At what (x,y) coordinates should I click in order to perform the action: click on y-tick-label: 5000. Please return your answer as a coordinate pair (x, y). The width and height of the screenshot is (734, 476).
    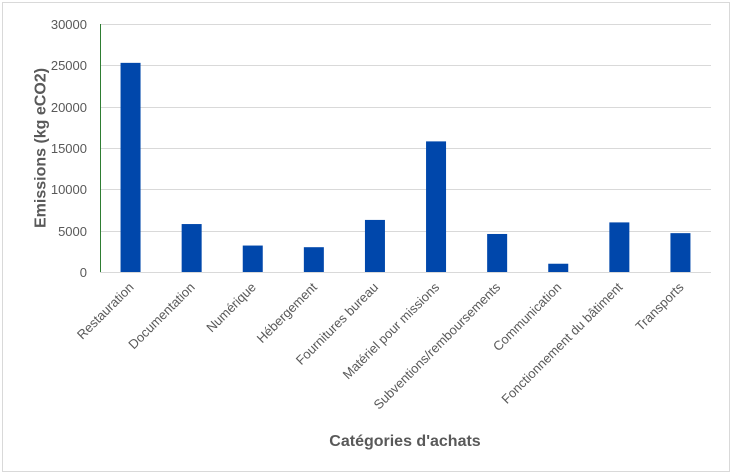
    Looking at the image, I should click on (72, 231).